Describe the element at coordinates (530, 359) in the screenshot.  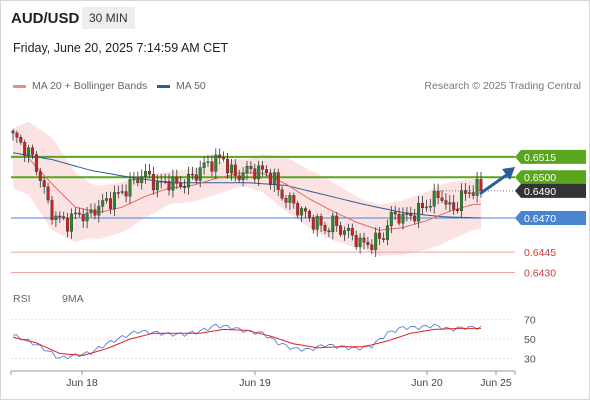
I see `rsi-tick-label: 30` at that location.